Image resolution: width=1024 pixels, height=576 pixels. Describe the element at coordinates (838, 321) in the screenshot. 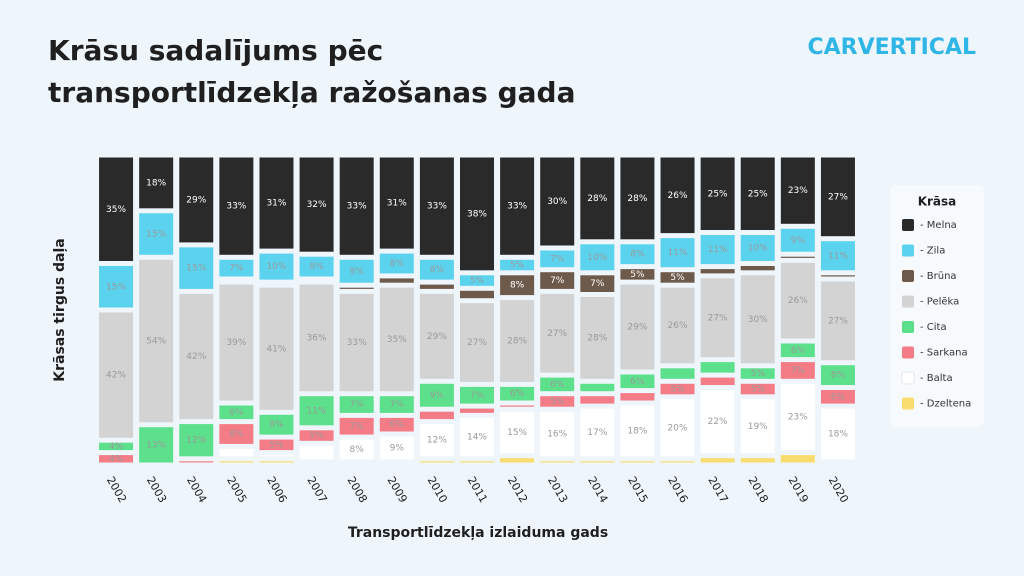

I see `value-label: 27%` at that location.